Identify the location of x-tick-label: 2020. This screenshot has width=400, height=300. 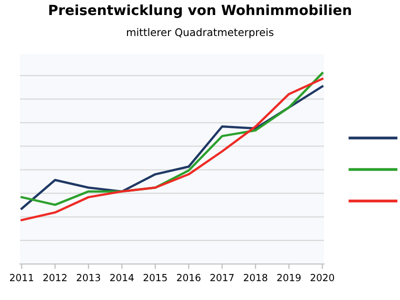
(322, 278).